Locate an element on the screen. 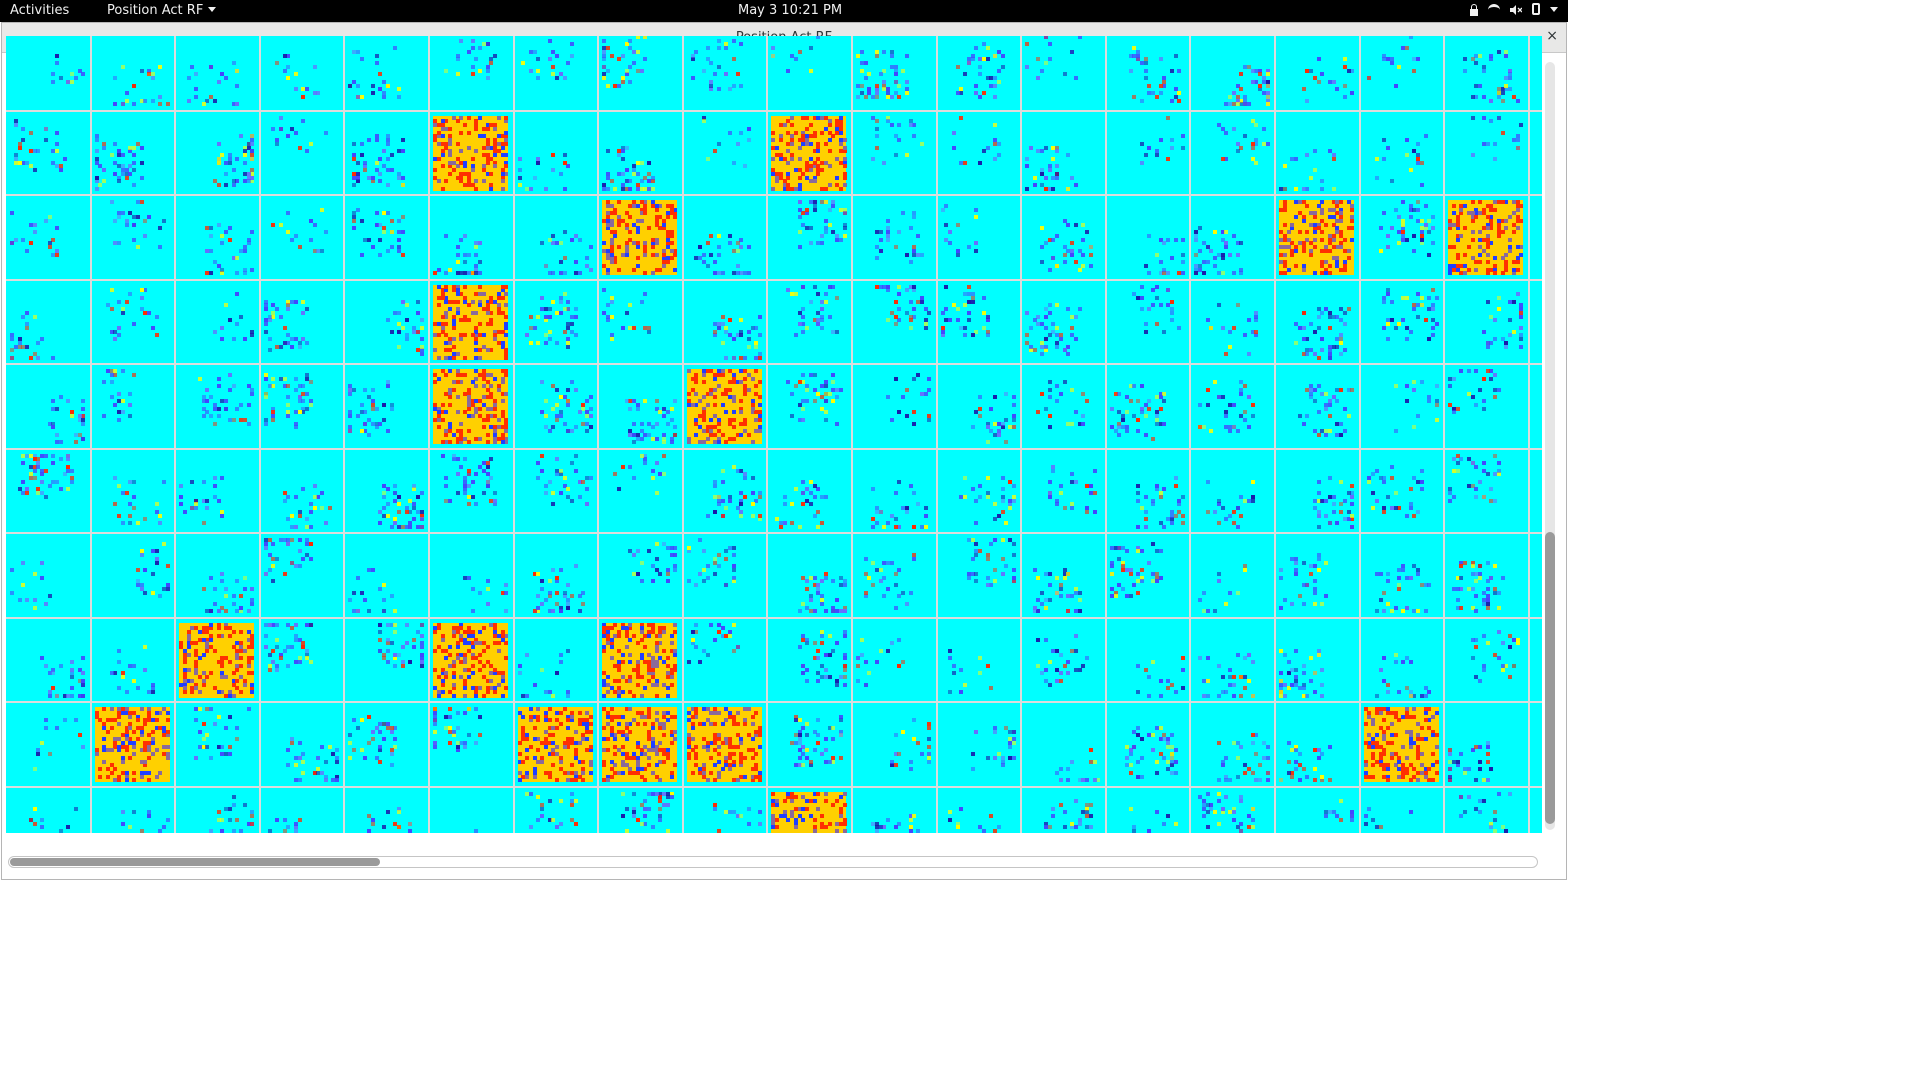 This screenshot has width=1920, height=1080. wifi-icon is located at coordinates (1494, 9).